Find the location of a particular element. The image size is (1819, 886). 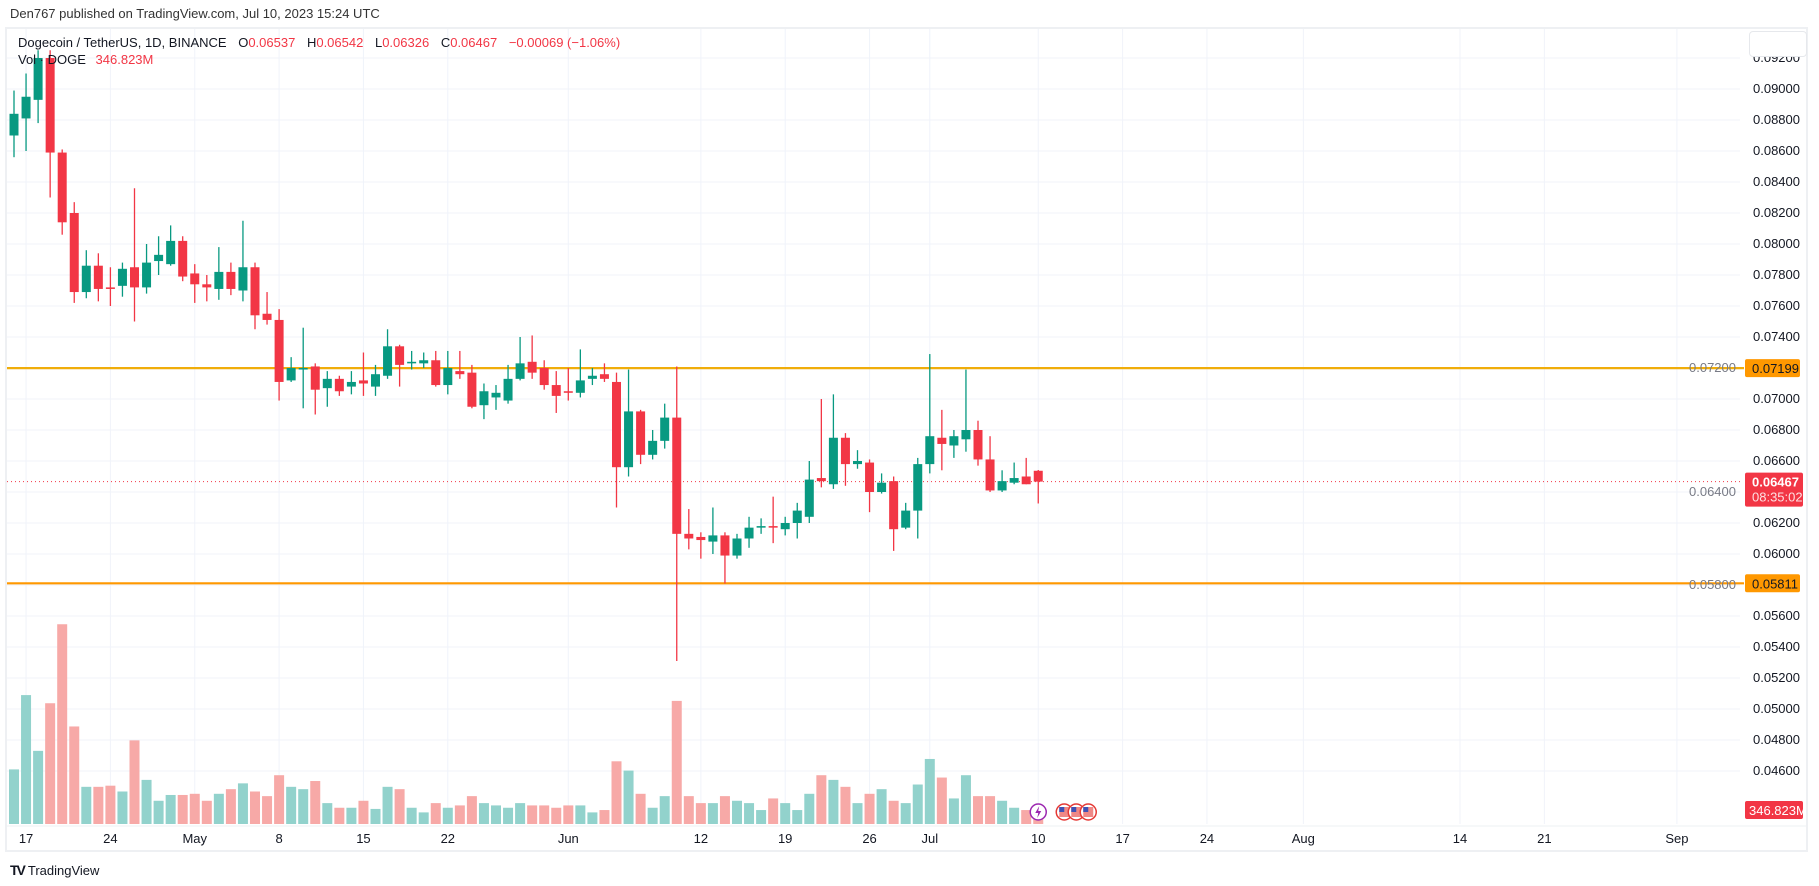

volume-title: Vol · DOGE is located at coordinates (52, 59).